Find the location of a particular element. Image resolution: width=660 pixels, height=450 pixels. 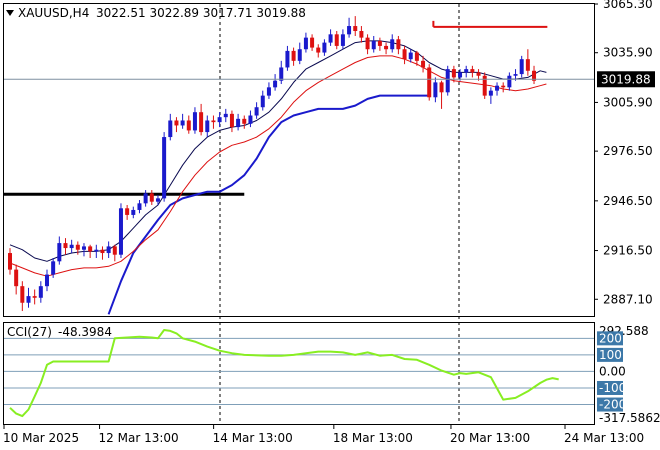

time-tick-label: 18 Mar 13:00 is located at coordinates (373, 438).